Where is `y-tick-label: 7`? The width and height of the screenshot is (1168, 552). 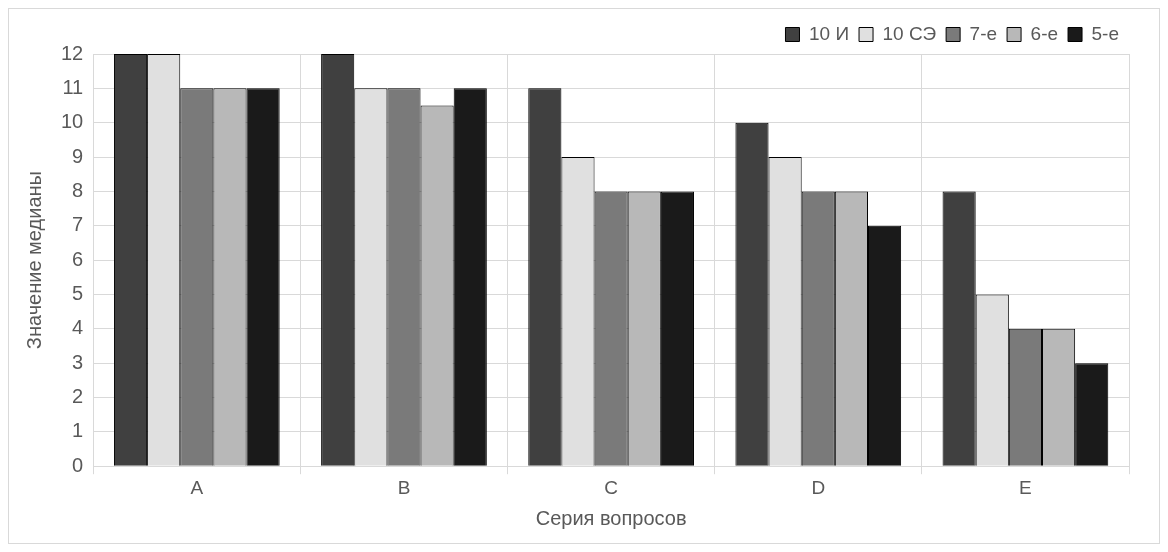
y-tick-label: 7 is located at coordinates (78, 224).